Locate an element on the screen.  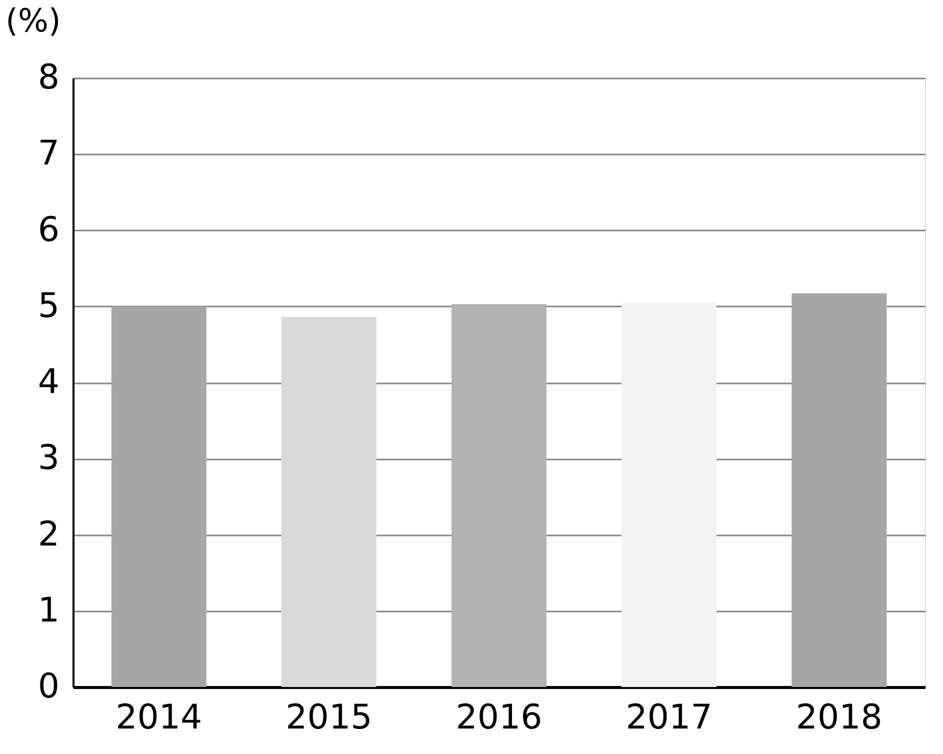
x-tick-label: 2014 is located at coordinates (159, 718).